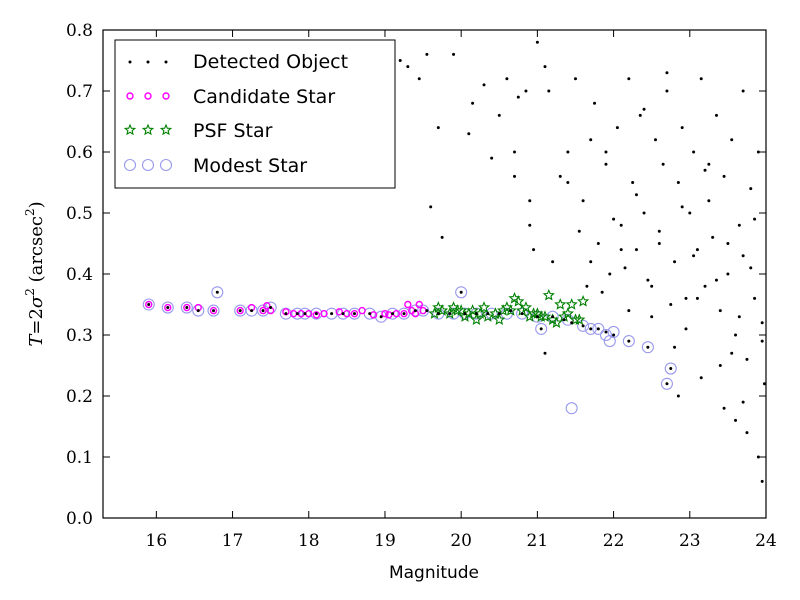  I want to click on x-tick-label: 22, so click(614, 541).